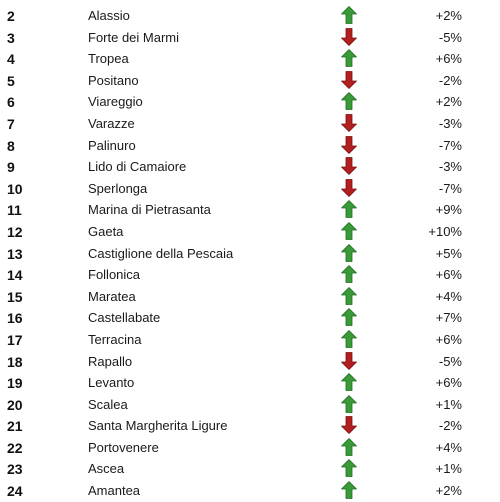 The image size is (500, 502). What do you see at coordinates (250, 448) in the screenshot?
I see `table-row: 22 Portovenere +4%` at bounding box center [250, 448].